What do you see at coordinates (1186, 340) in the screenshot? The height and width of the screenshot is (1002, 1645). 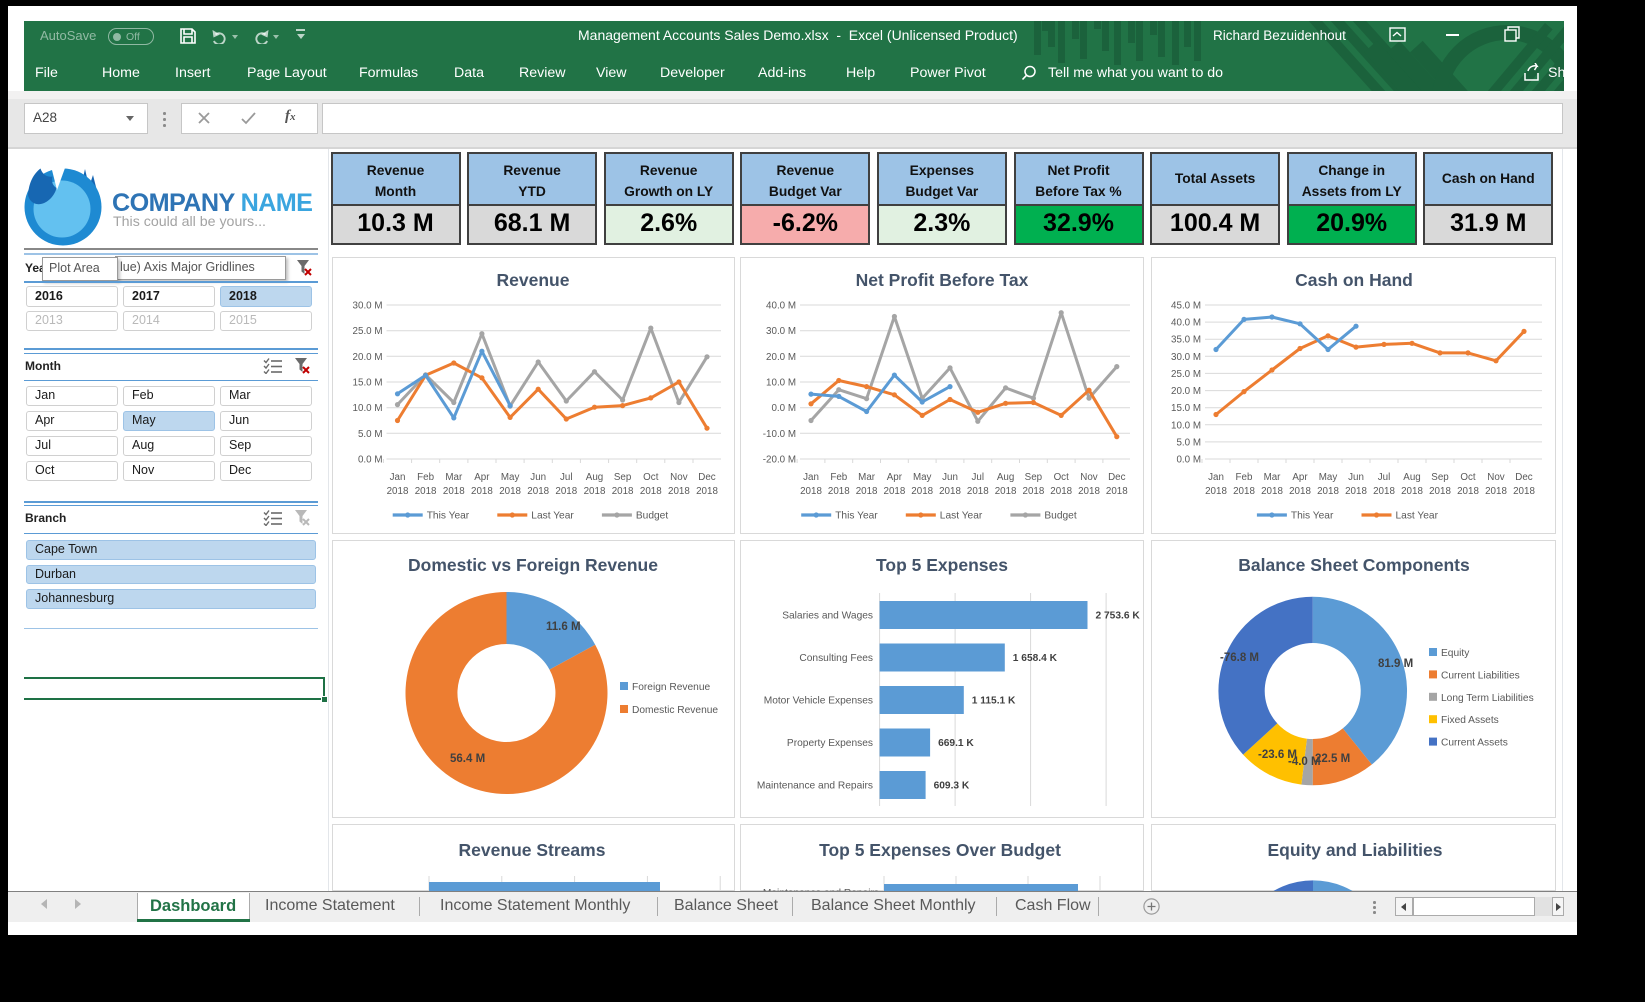 I see `svg-text: 35.0 M` at bounding box center [1186, 340].